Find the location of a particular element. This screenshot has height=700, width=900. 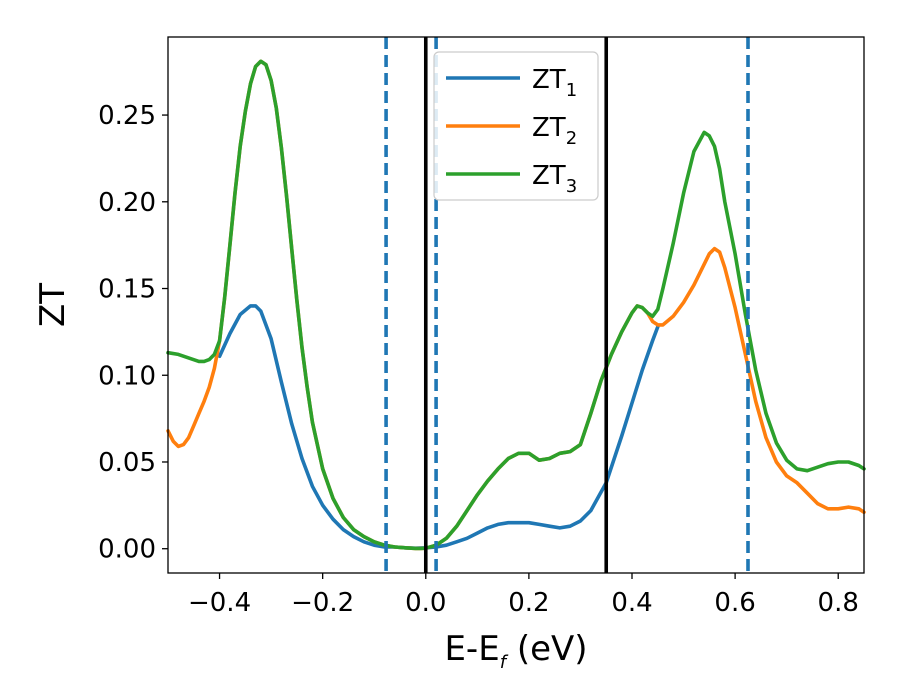

legend-label-zt1: ZT1 is located at coordinates (554, 83).